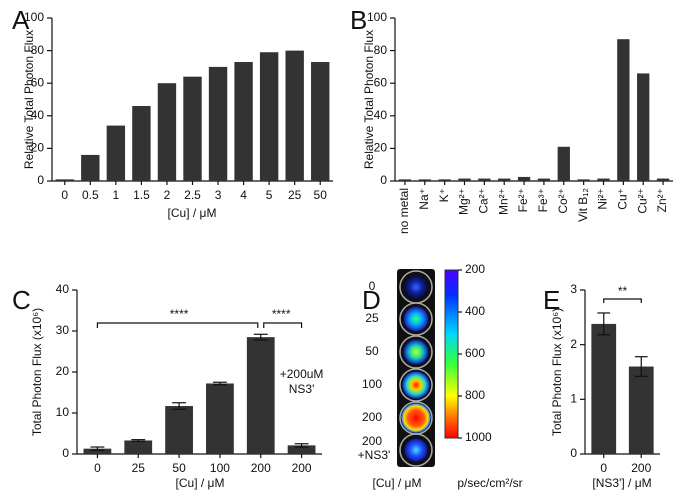 This screenshot has width=676, height=494. Describe the element at coordinates (167, 195) in the screenshot. I see `x-tick-label: 2` at that location.